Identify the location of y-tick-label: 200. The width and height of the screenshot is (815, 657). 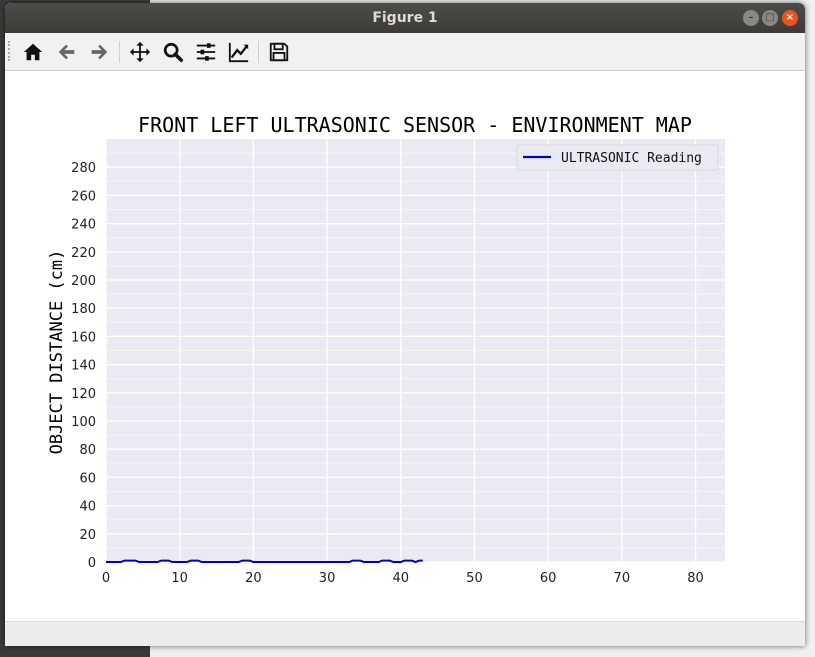
(83, 281).